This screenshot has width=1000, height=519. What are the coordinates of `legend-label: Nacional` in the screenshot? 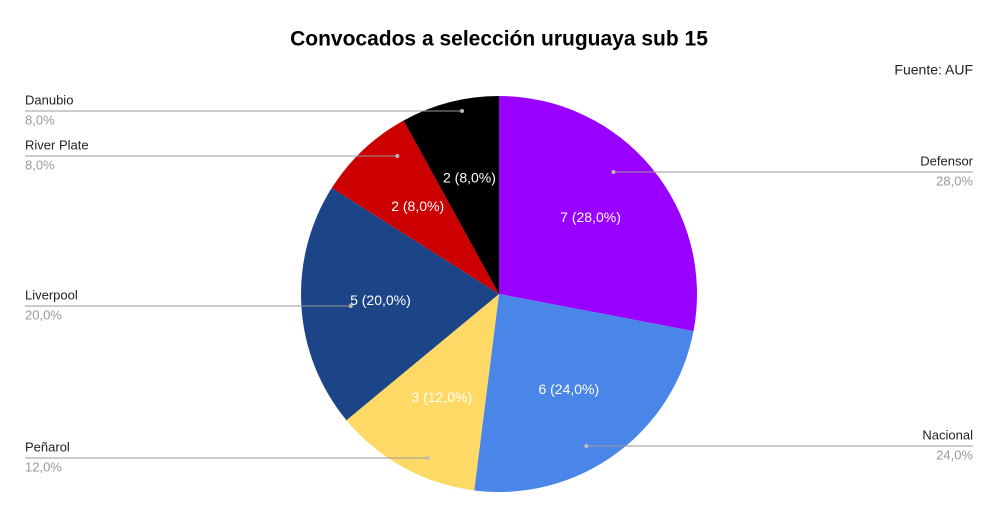 It's located at (947, 434).